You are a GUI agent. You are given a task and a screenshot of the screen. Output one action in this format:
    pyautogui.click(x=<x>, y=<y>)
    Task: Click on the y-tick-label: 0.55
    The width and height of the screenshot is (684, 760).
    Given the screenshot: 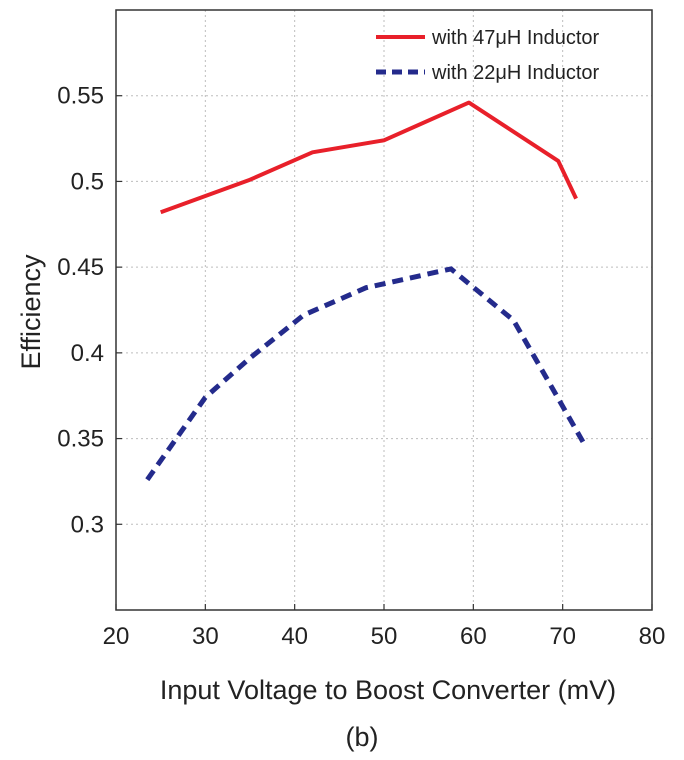 What is the action you would take?
    pyautogui.click(x=80, y=96)
    